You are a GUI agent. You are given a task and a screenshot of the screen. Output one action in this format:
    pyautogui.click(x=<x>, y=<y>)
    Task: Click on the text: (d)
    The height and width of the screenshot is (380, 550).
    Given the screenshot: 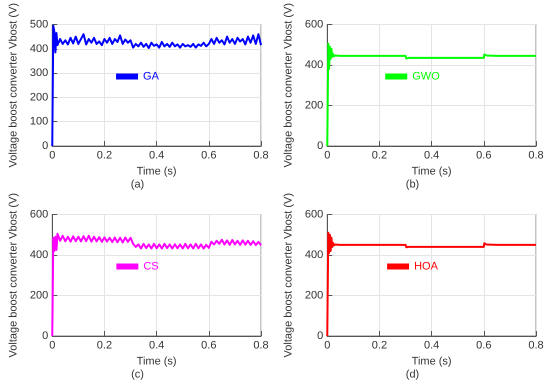 What is the action you would take?
    pyautogui.click(x=413, y=374)
    